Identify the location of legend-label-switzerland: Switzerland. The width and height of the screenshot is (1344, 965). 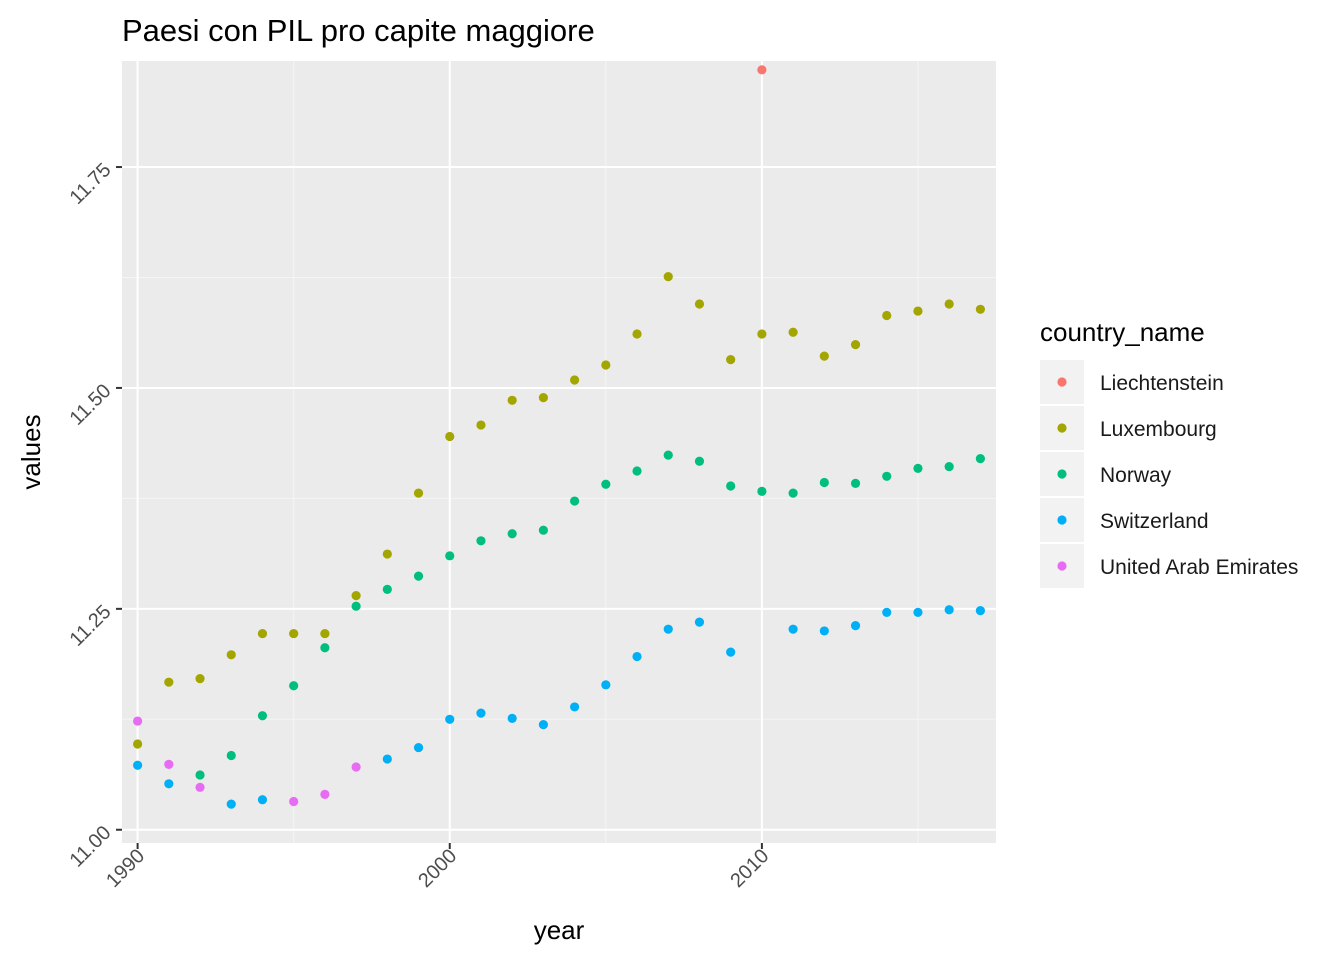
(1154, 521).